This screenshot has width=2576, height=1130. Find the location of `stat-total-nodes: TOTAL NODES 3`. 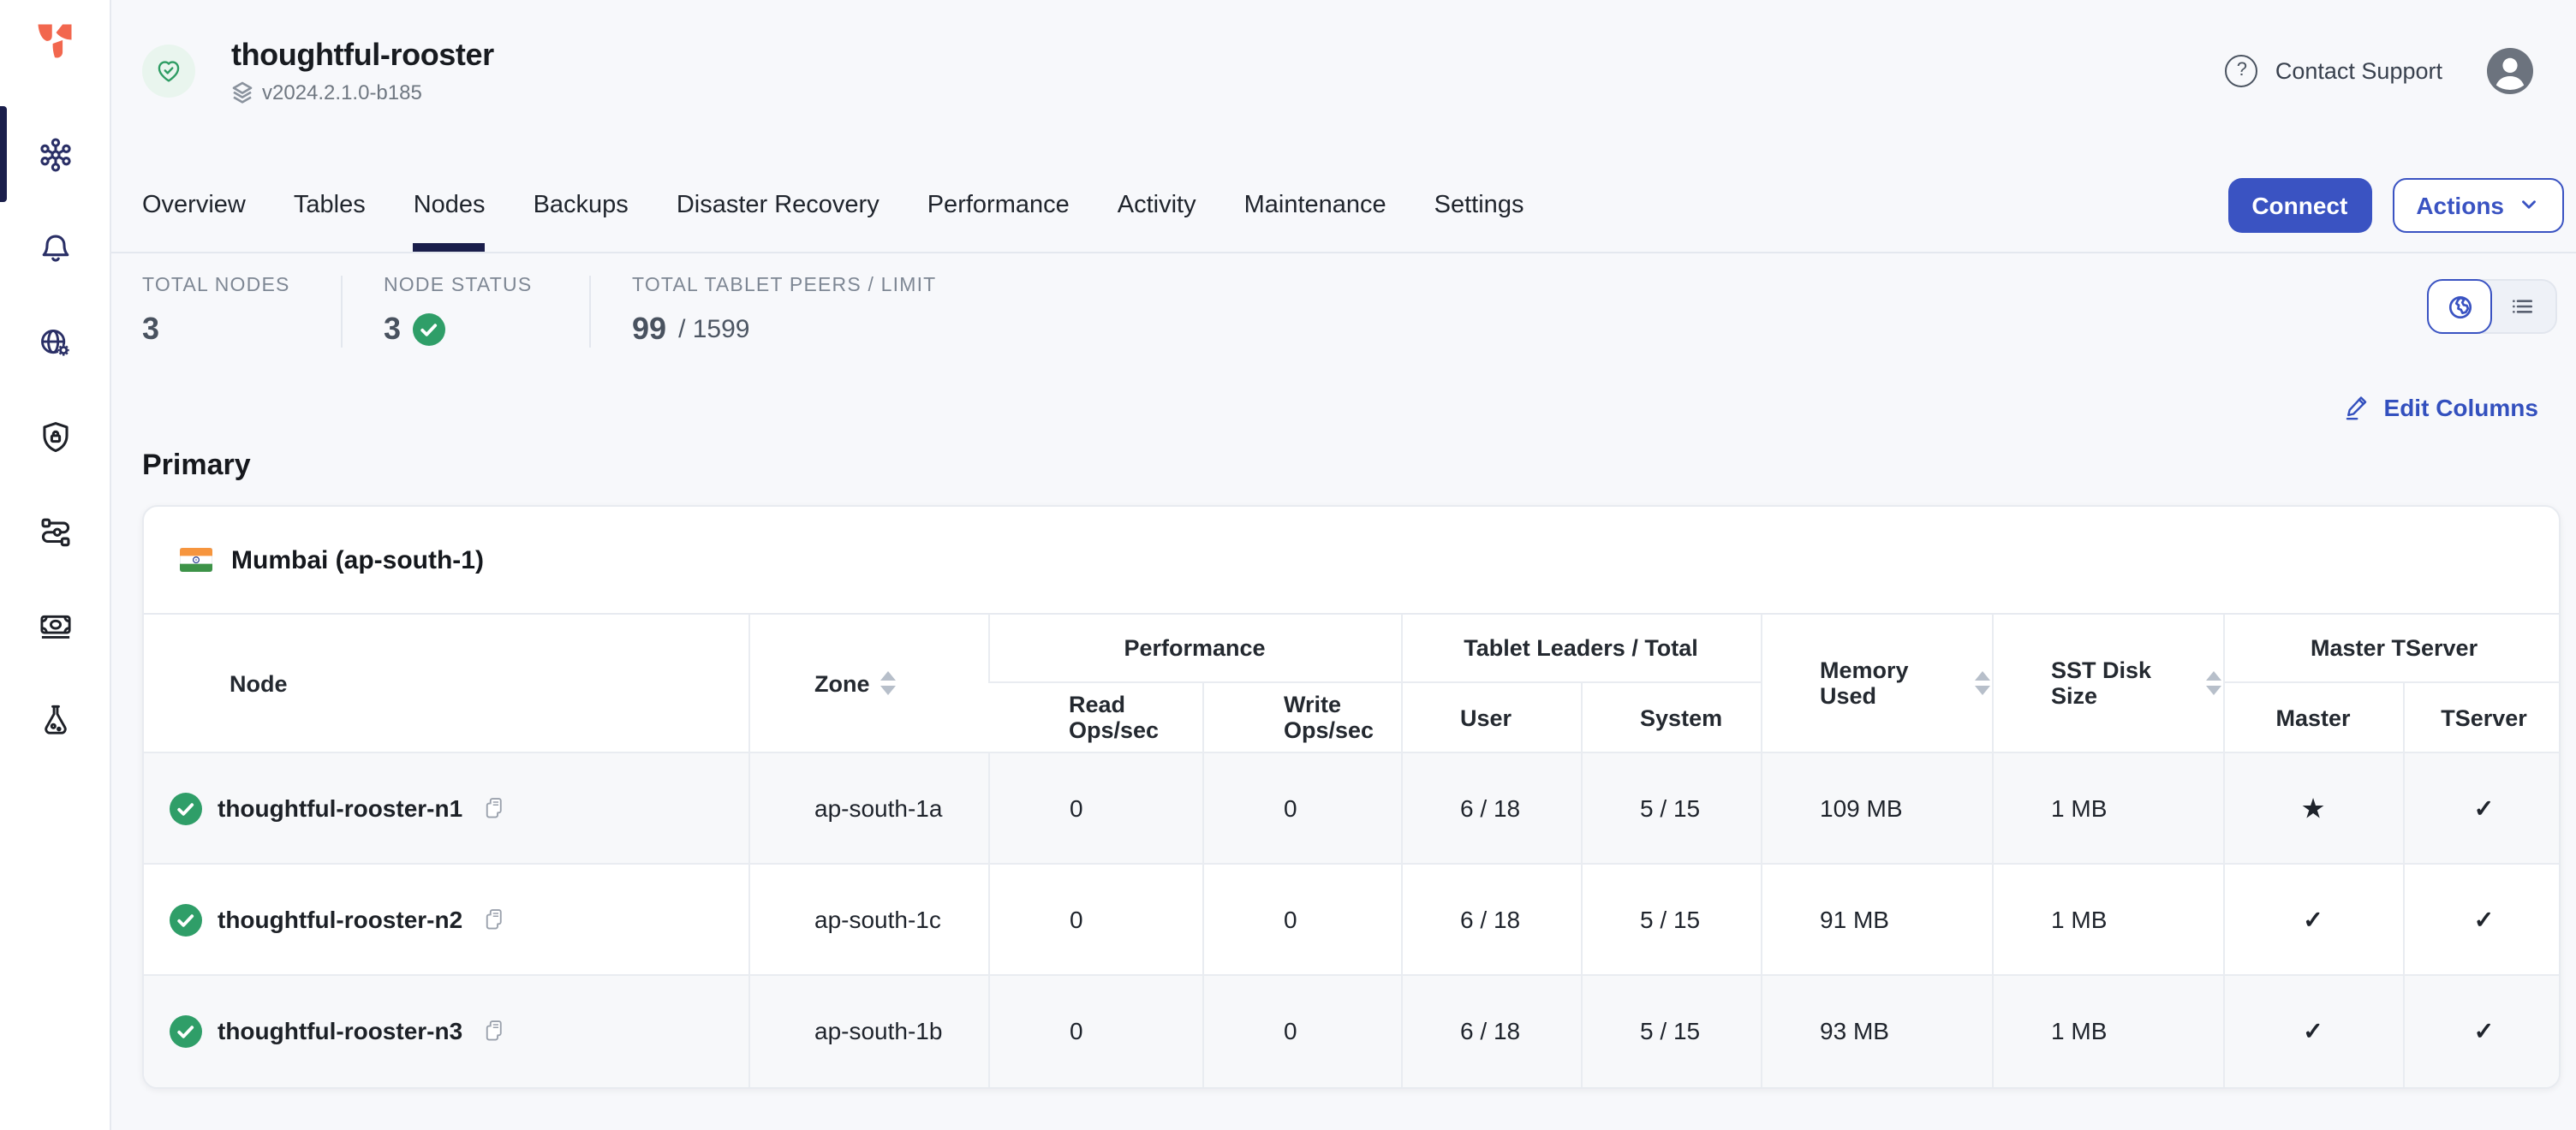

stat-total-nodes: TOTAL NODES 3 is located at coordinates (242, 312).